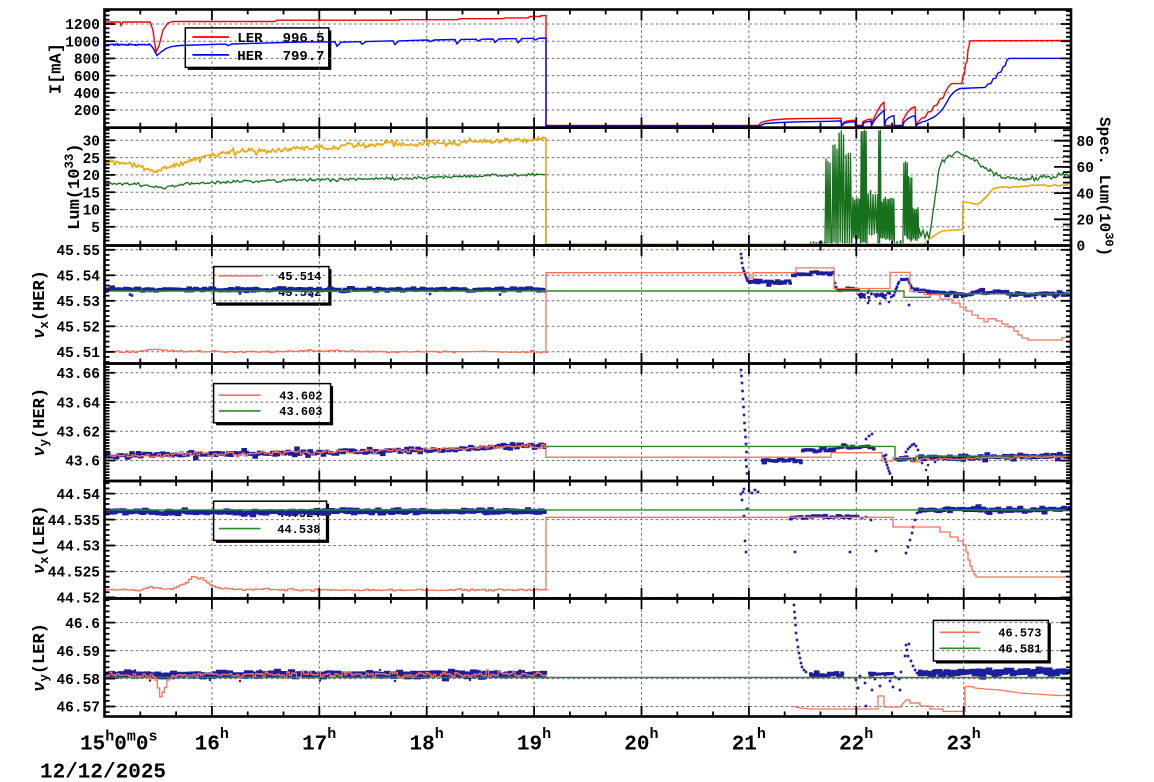  I want to click on svg-text: 799.7, so click(304, 57).